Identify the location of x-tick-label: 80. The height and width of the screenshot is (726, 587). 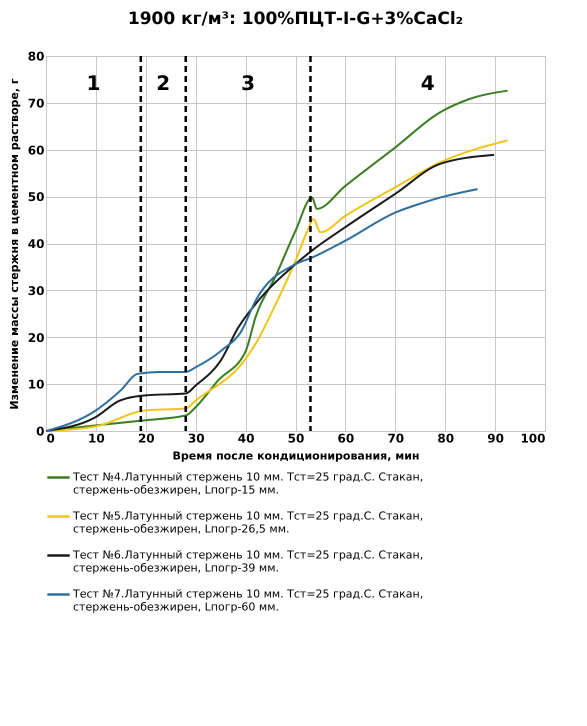
(445, 439).